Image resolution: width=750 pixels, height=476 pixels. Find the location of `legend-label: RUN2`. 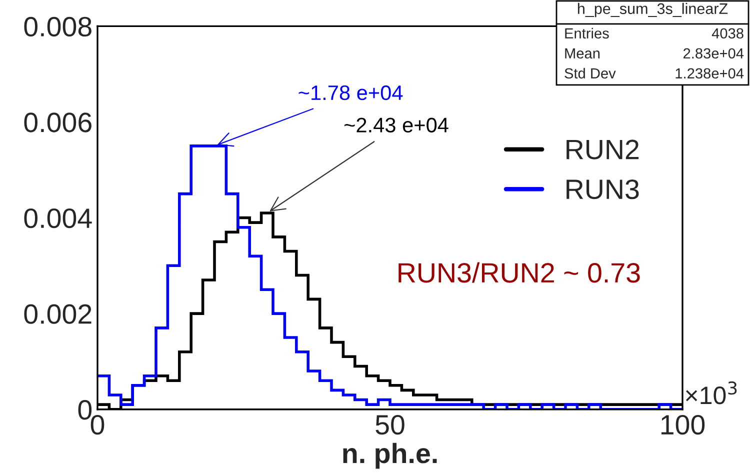

legend-label: RUN2 is located at coordinates (602, 150).